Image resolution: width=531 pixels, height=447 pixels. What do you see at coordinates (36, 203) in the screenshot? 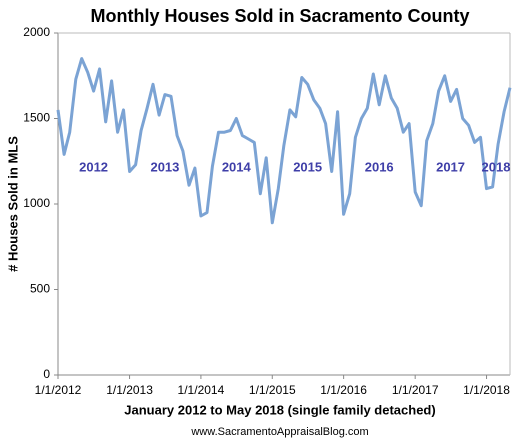
I see `y-tick-label: 1000` at bounding box center [36, 203].